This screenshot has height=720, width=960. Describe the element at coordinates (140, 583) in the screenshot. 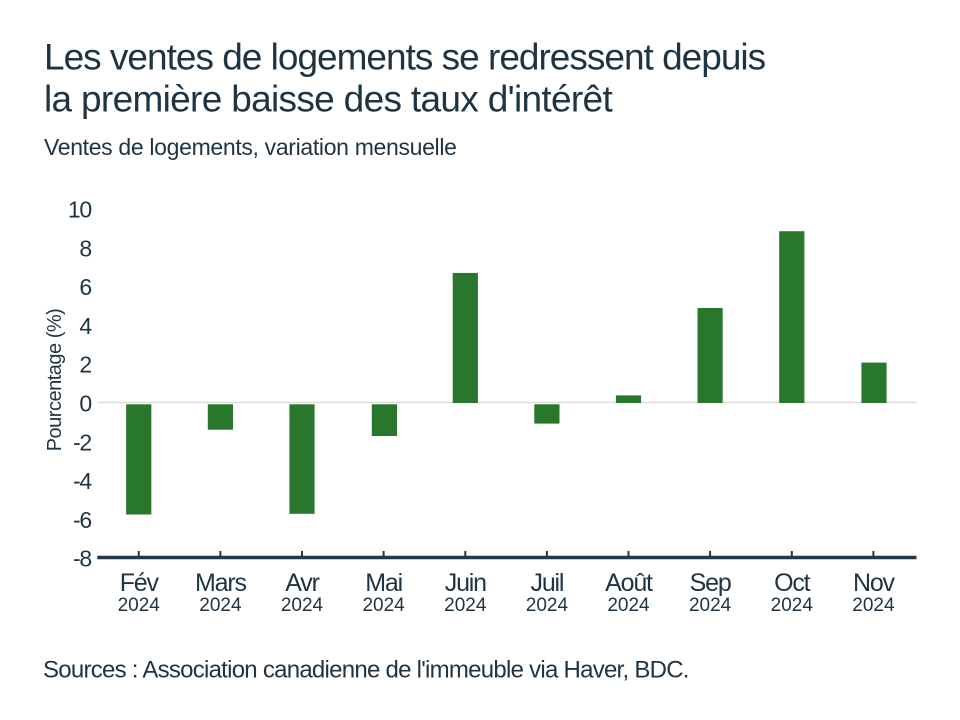

I see `svg-text: Fév` at that location.